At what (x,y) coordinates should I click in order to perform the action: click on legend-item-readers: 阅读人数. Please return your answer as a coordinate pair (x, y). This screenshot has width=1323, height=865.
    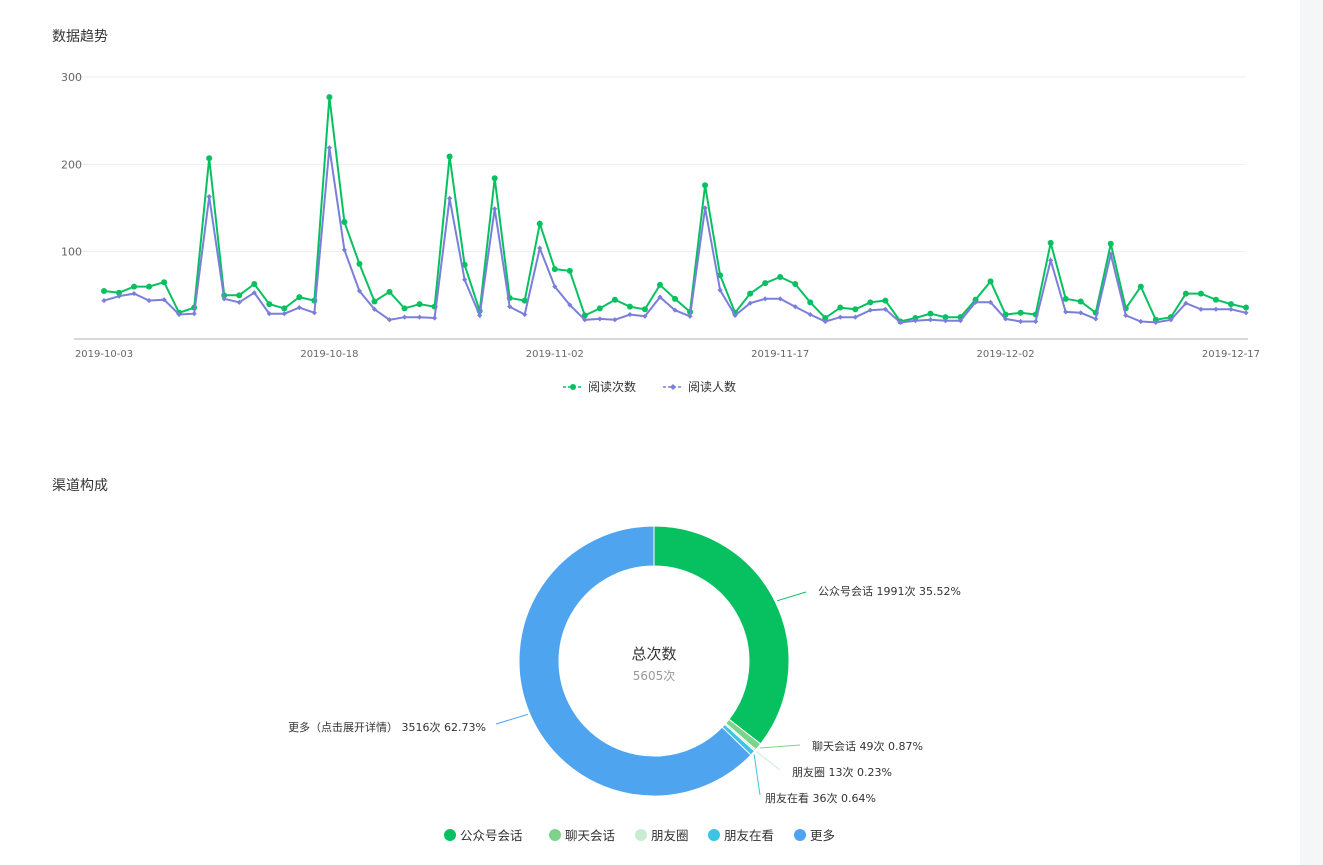
    Looking at the image, I should click on (699, 386).